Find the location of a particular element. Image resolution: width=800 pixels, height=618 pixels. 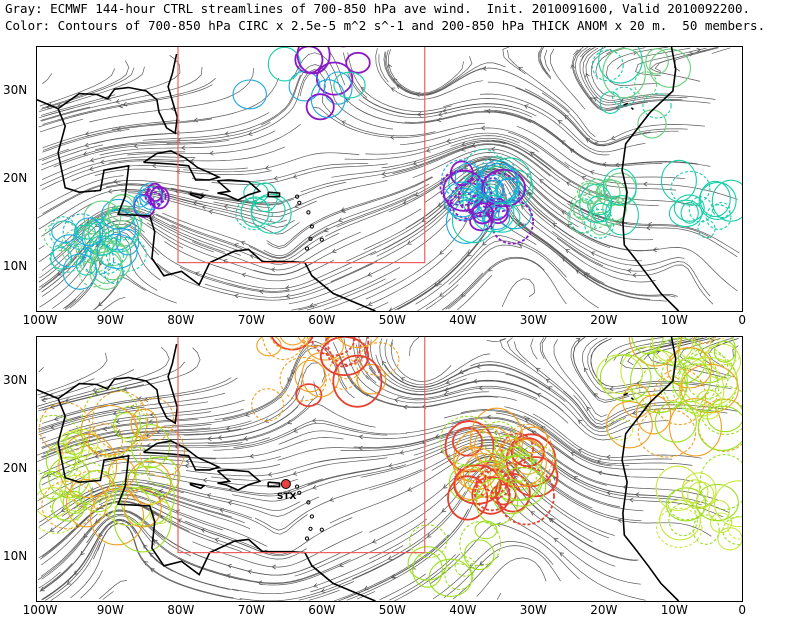

lon-tick-label: 70W is located at coordinates (251, 610).